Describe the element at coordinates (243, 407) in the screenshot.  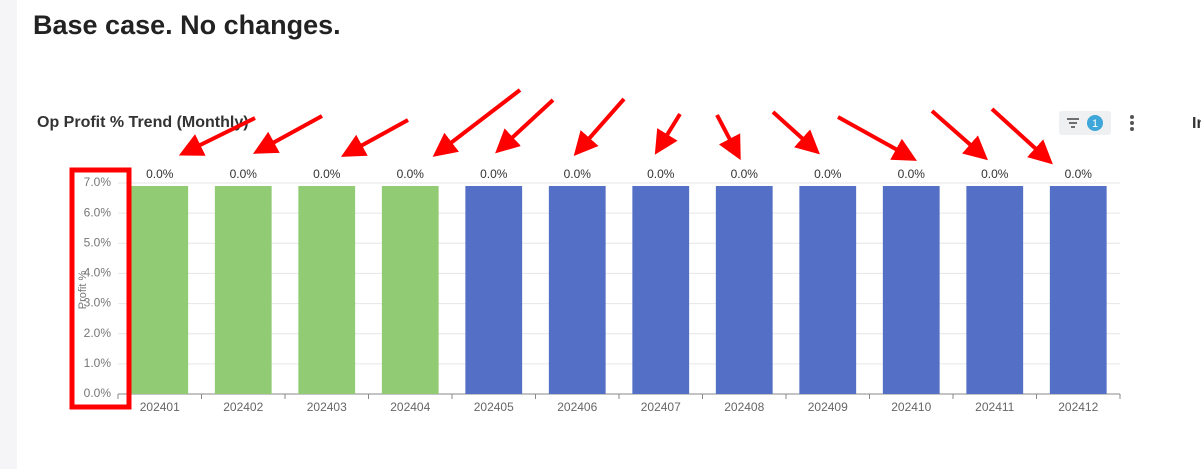
I see `x-tick-label: 202402` at that location.